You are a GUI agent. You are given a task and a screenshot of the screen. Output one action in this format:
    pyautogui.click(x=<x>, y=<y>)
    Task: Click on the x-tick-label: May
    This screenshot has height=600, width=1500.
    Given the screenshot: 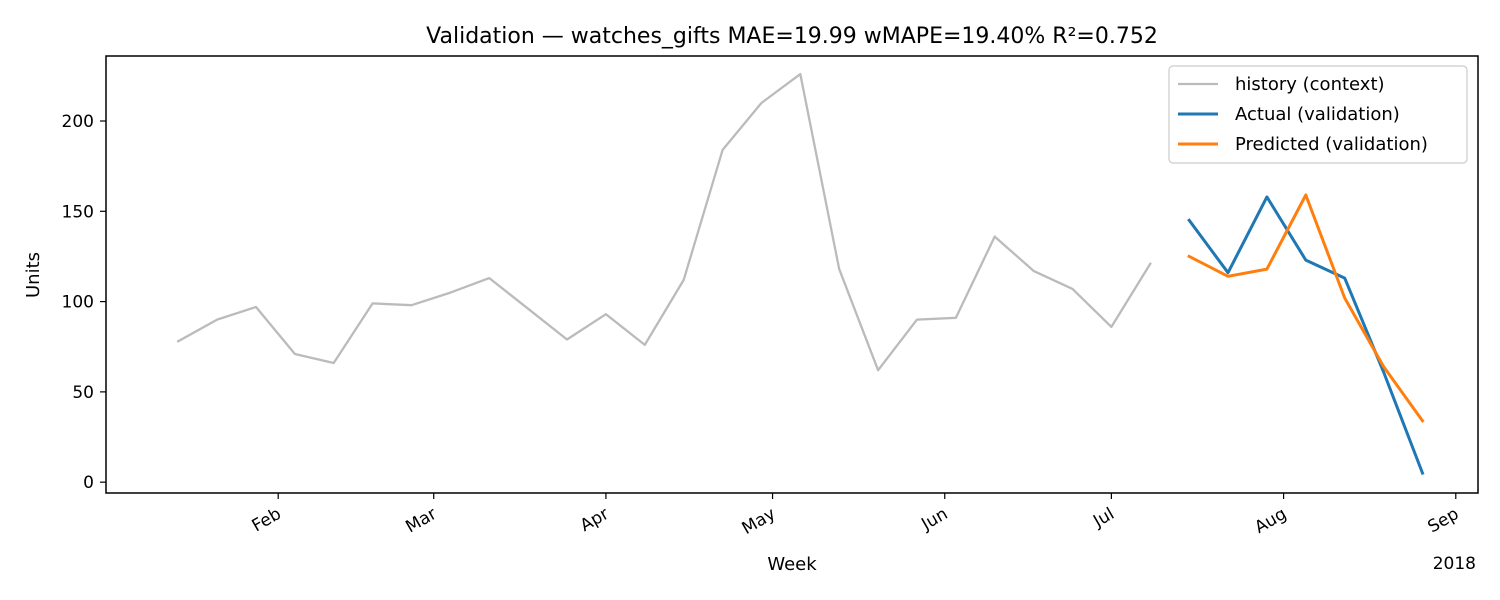 What is the action you would take?
    pyautogui.click(x=759, y=521)
    